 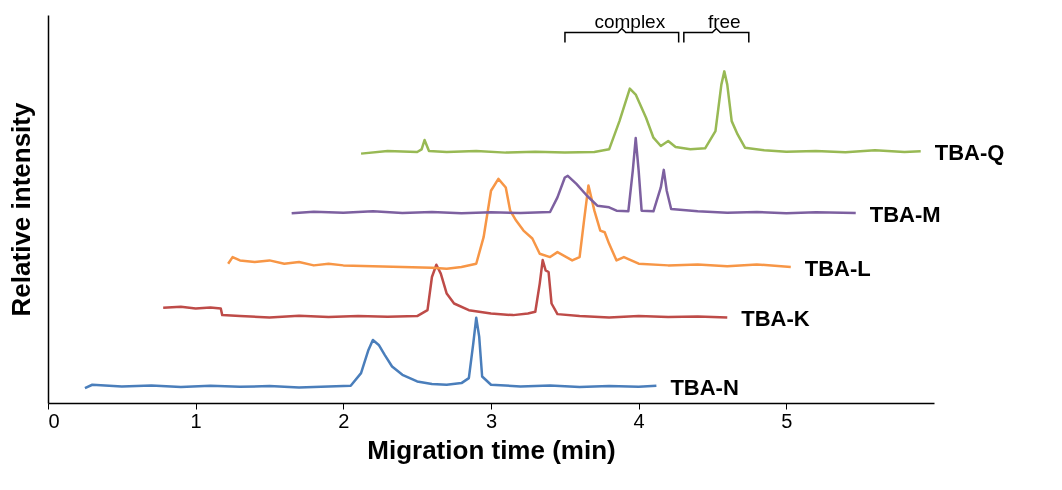 I want to click on series-label: TBA-Q, so click(x=969, y=153).